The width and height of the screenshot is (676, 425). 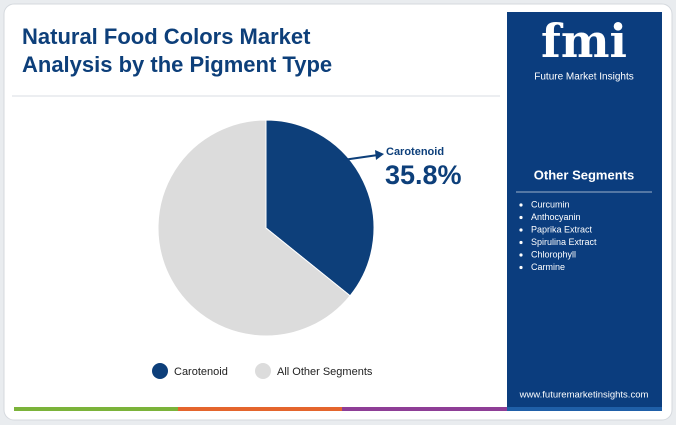 I want to click on callout-label: Carotenoid, so click(x=415, y=152).